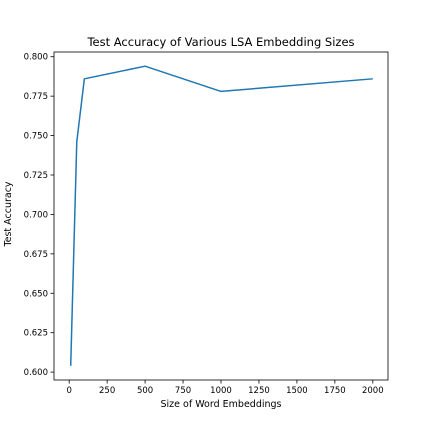  Describe the element at coordinates (373, 391) in the screenshot. I see `x-tick-label-2000: 2000` at that location.